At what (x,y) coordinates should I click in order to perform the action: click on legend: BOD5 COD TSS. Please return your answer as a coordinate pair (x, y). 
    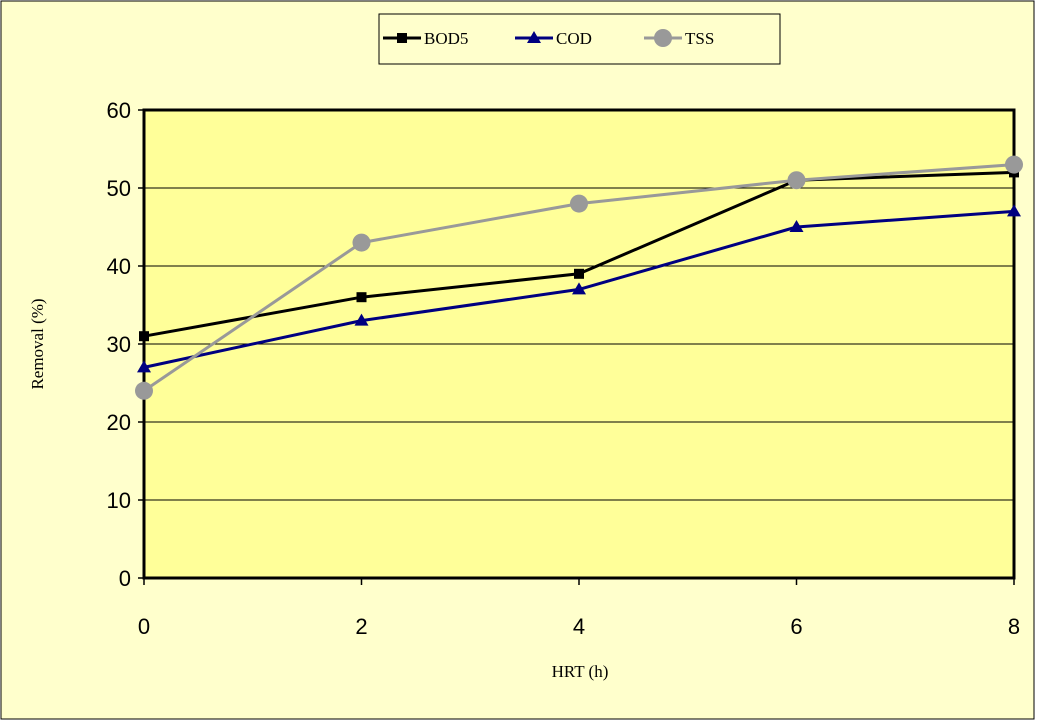
    Looking at the image, I should click on (579, 39).